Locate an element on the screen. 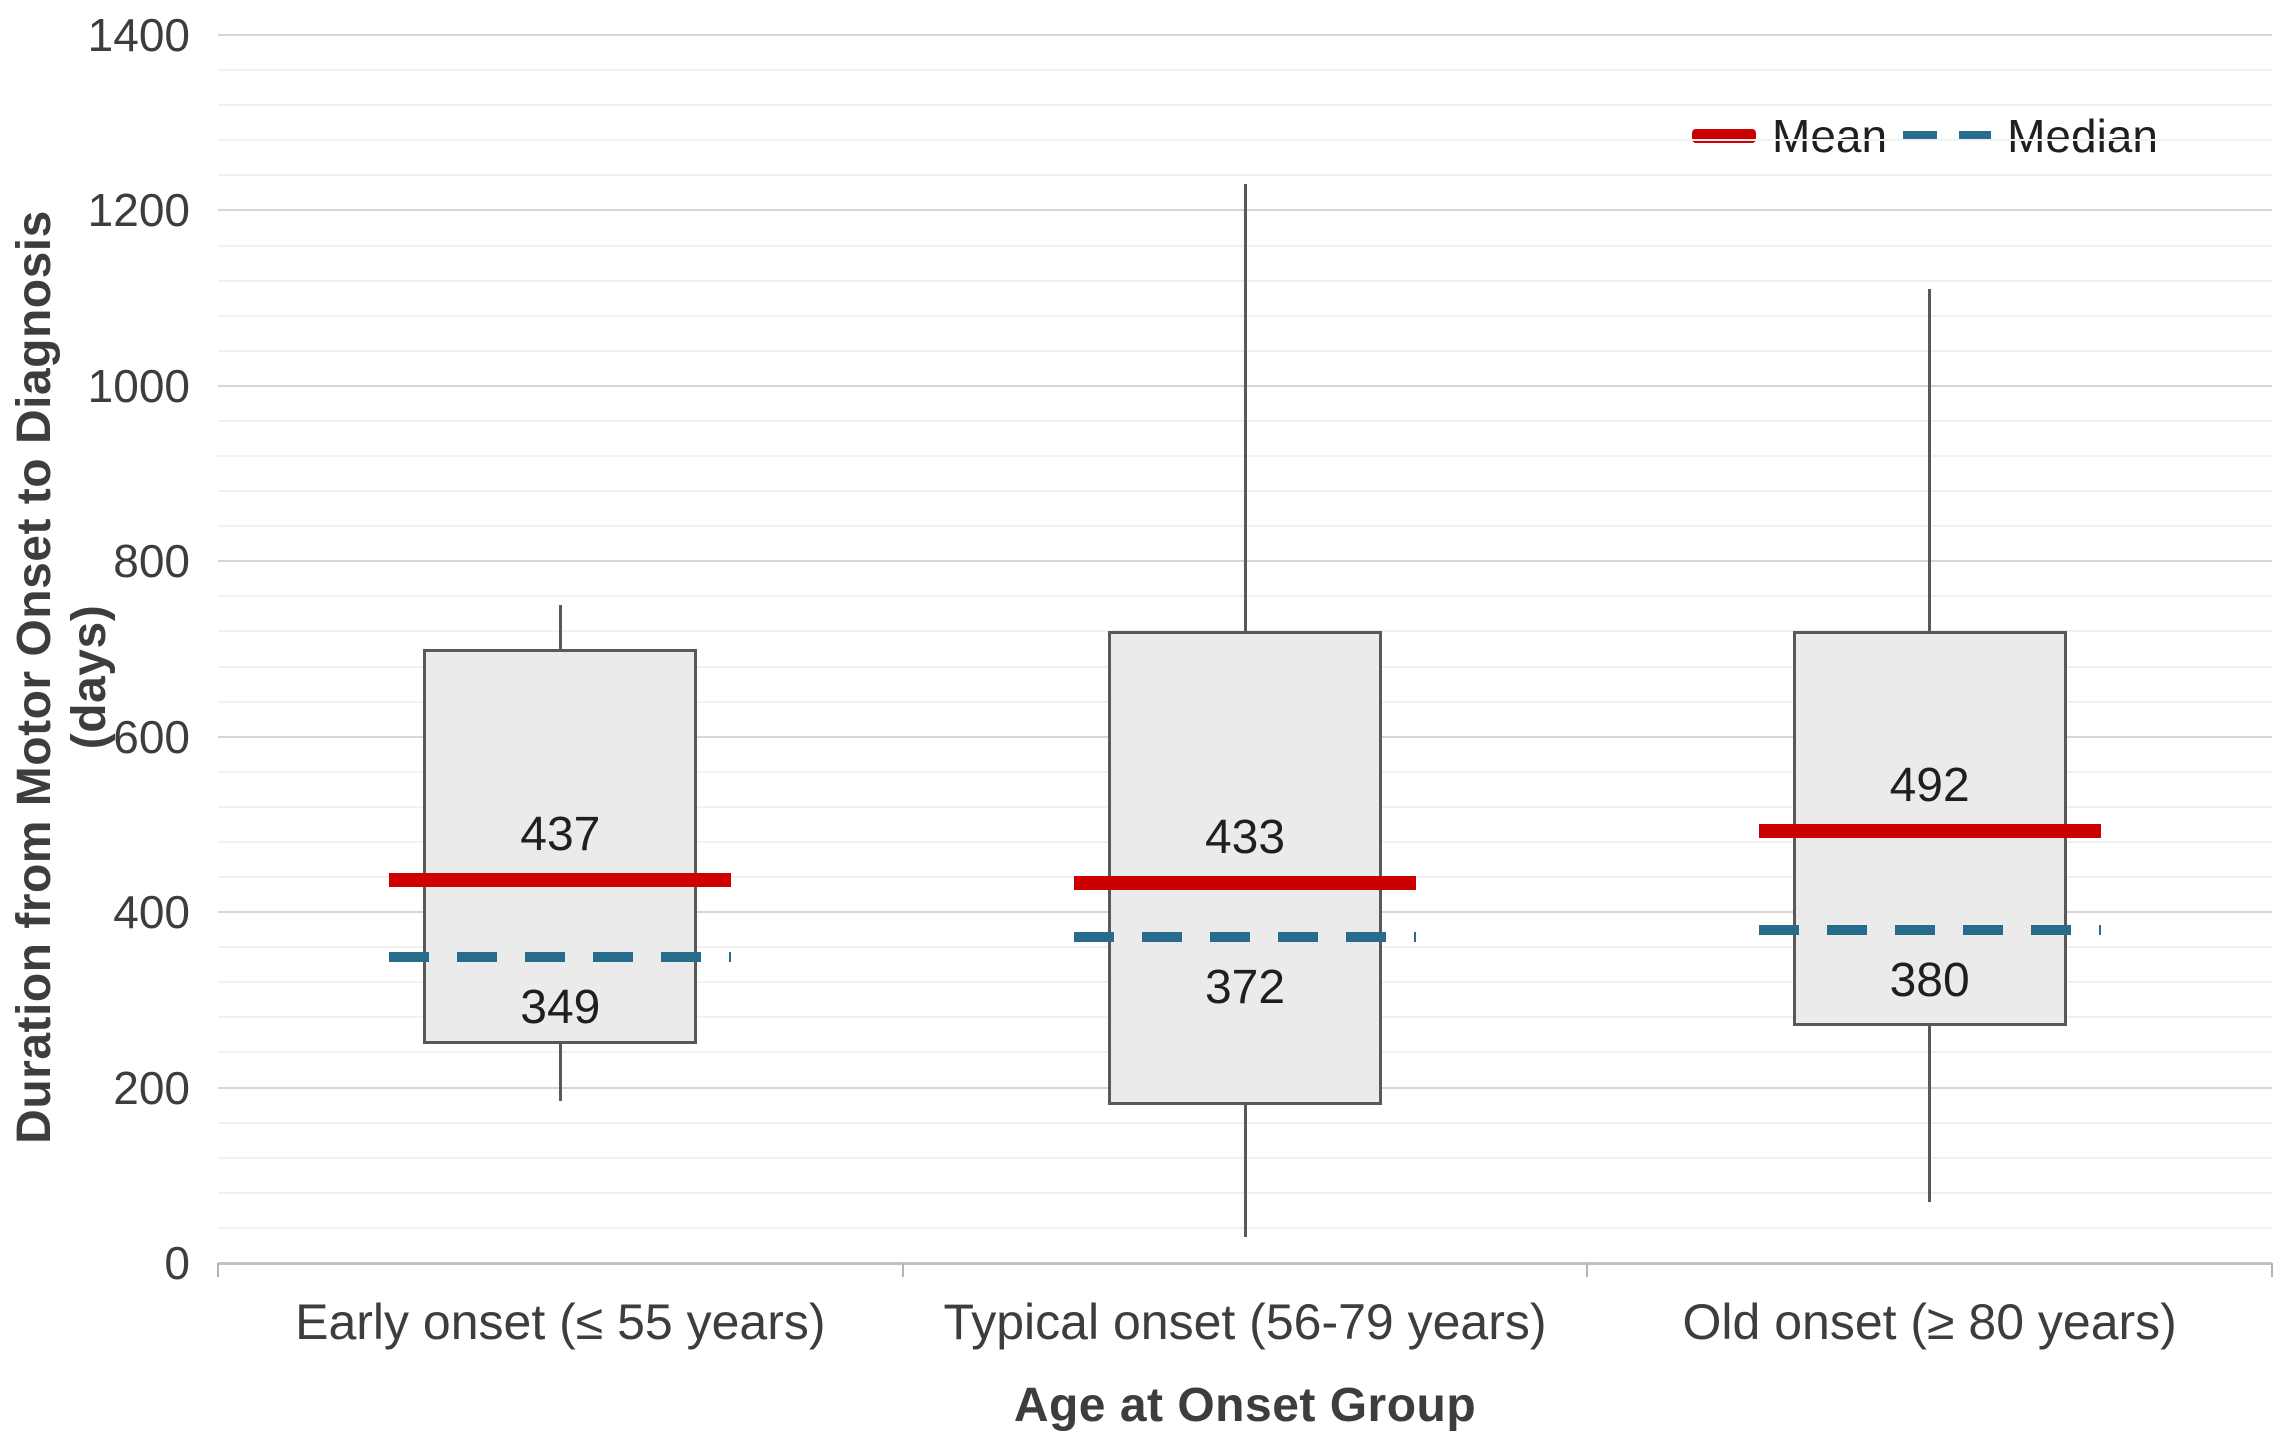  major-gridline is located at coordinates (1245, 35).